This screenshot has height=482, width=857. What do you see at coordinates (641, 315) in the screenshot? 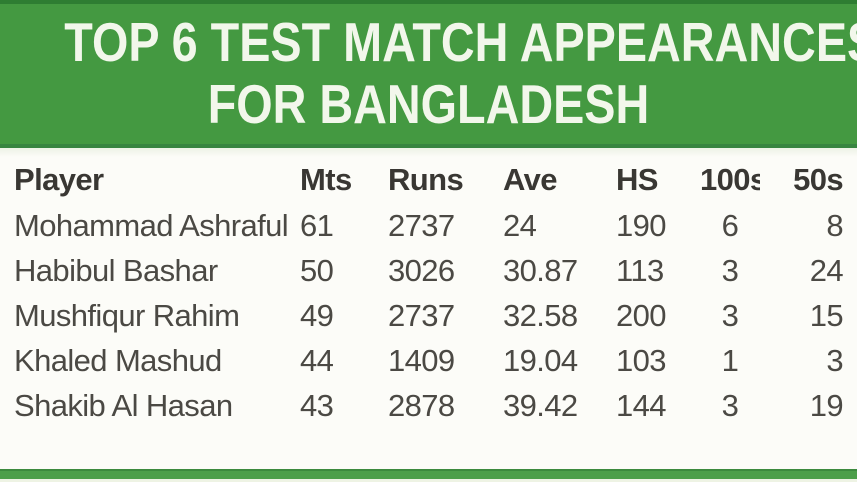
I see `hs-value: 200` at bounding box center [641, 315].